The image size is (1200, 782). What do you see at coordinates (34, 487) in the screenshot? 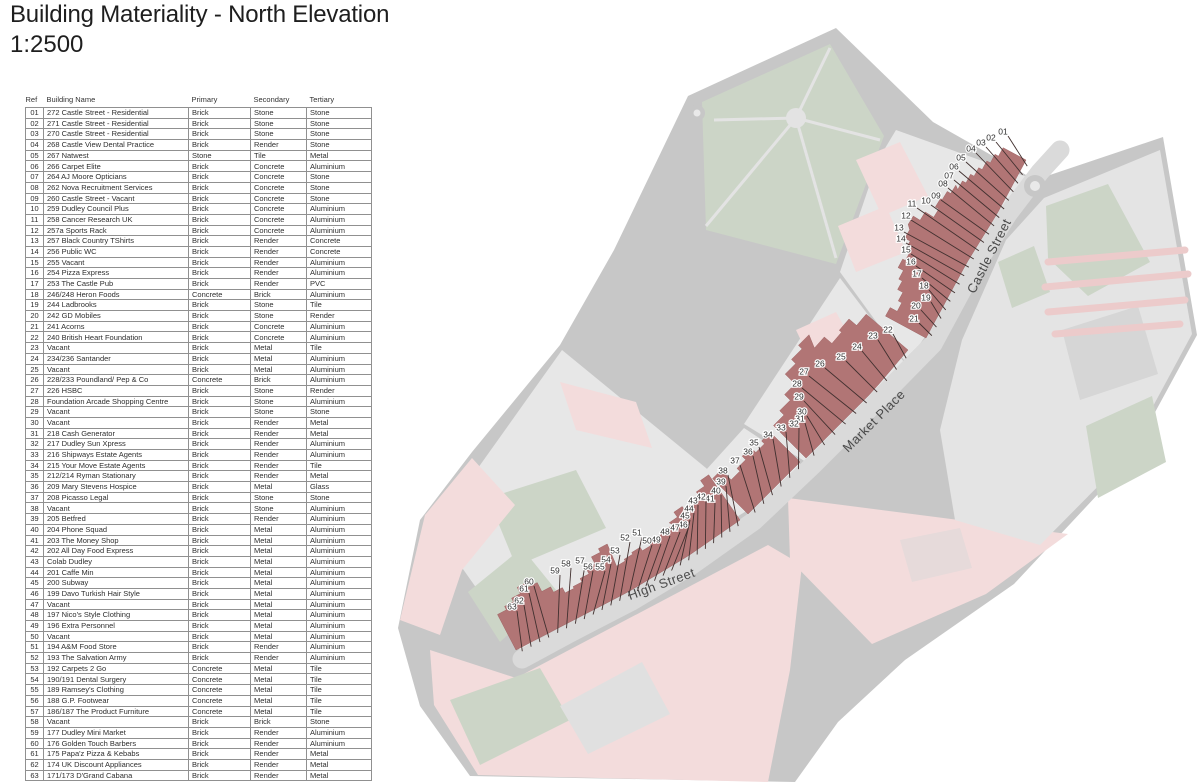
I see `table-cell: 36` at bounding box center [34, 487].